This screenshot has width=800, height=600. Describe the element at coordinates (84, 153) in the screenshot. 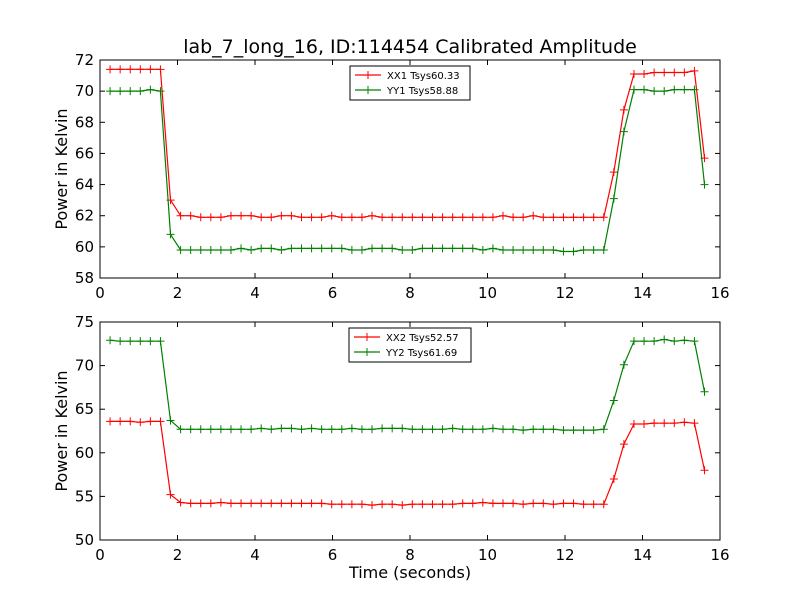

I see `y-tick-label: 66` at that location.